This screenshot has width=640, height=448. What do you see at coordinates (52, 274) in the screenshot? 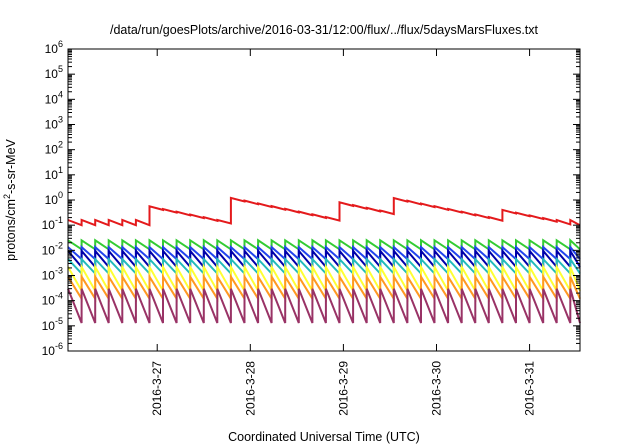
I see `y-tick-label: 10⁻³` at bounding box center [52, 274].